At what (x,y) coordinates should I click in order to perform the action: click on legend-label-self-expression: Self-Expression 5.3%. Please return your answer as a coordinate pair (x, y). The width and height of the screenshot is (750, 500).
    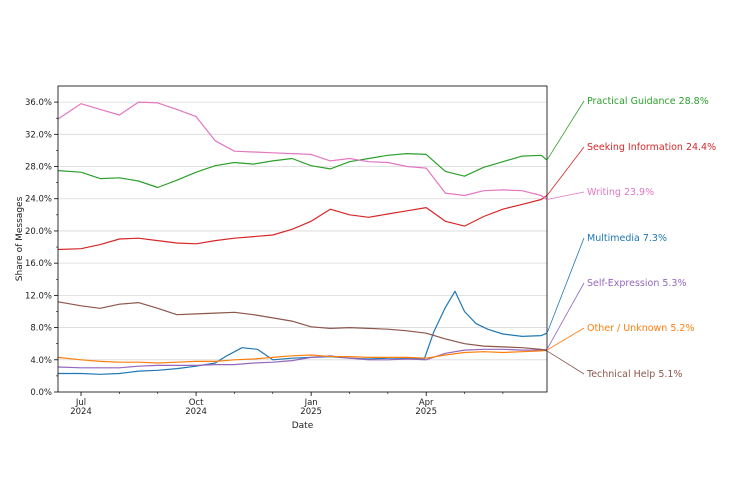
    Looking at the image, I should click on (637, 283).